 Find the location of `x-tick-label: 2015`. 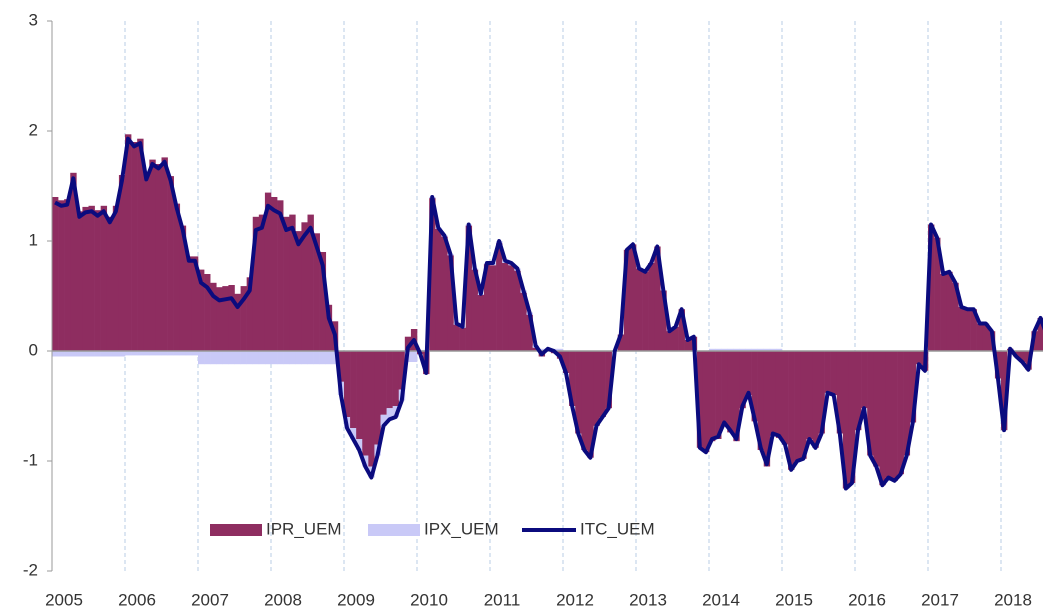

x-tick-label: 2015 is located at coordinates (794, 599).